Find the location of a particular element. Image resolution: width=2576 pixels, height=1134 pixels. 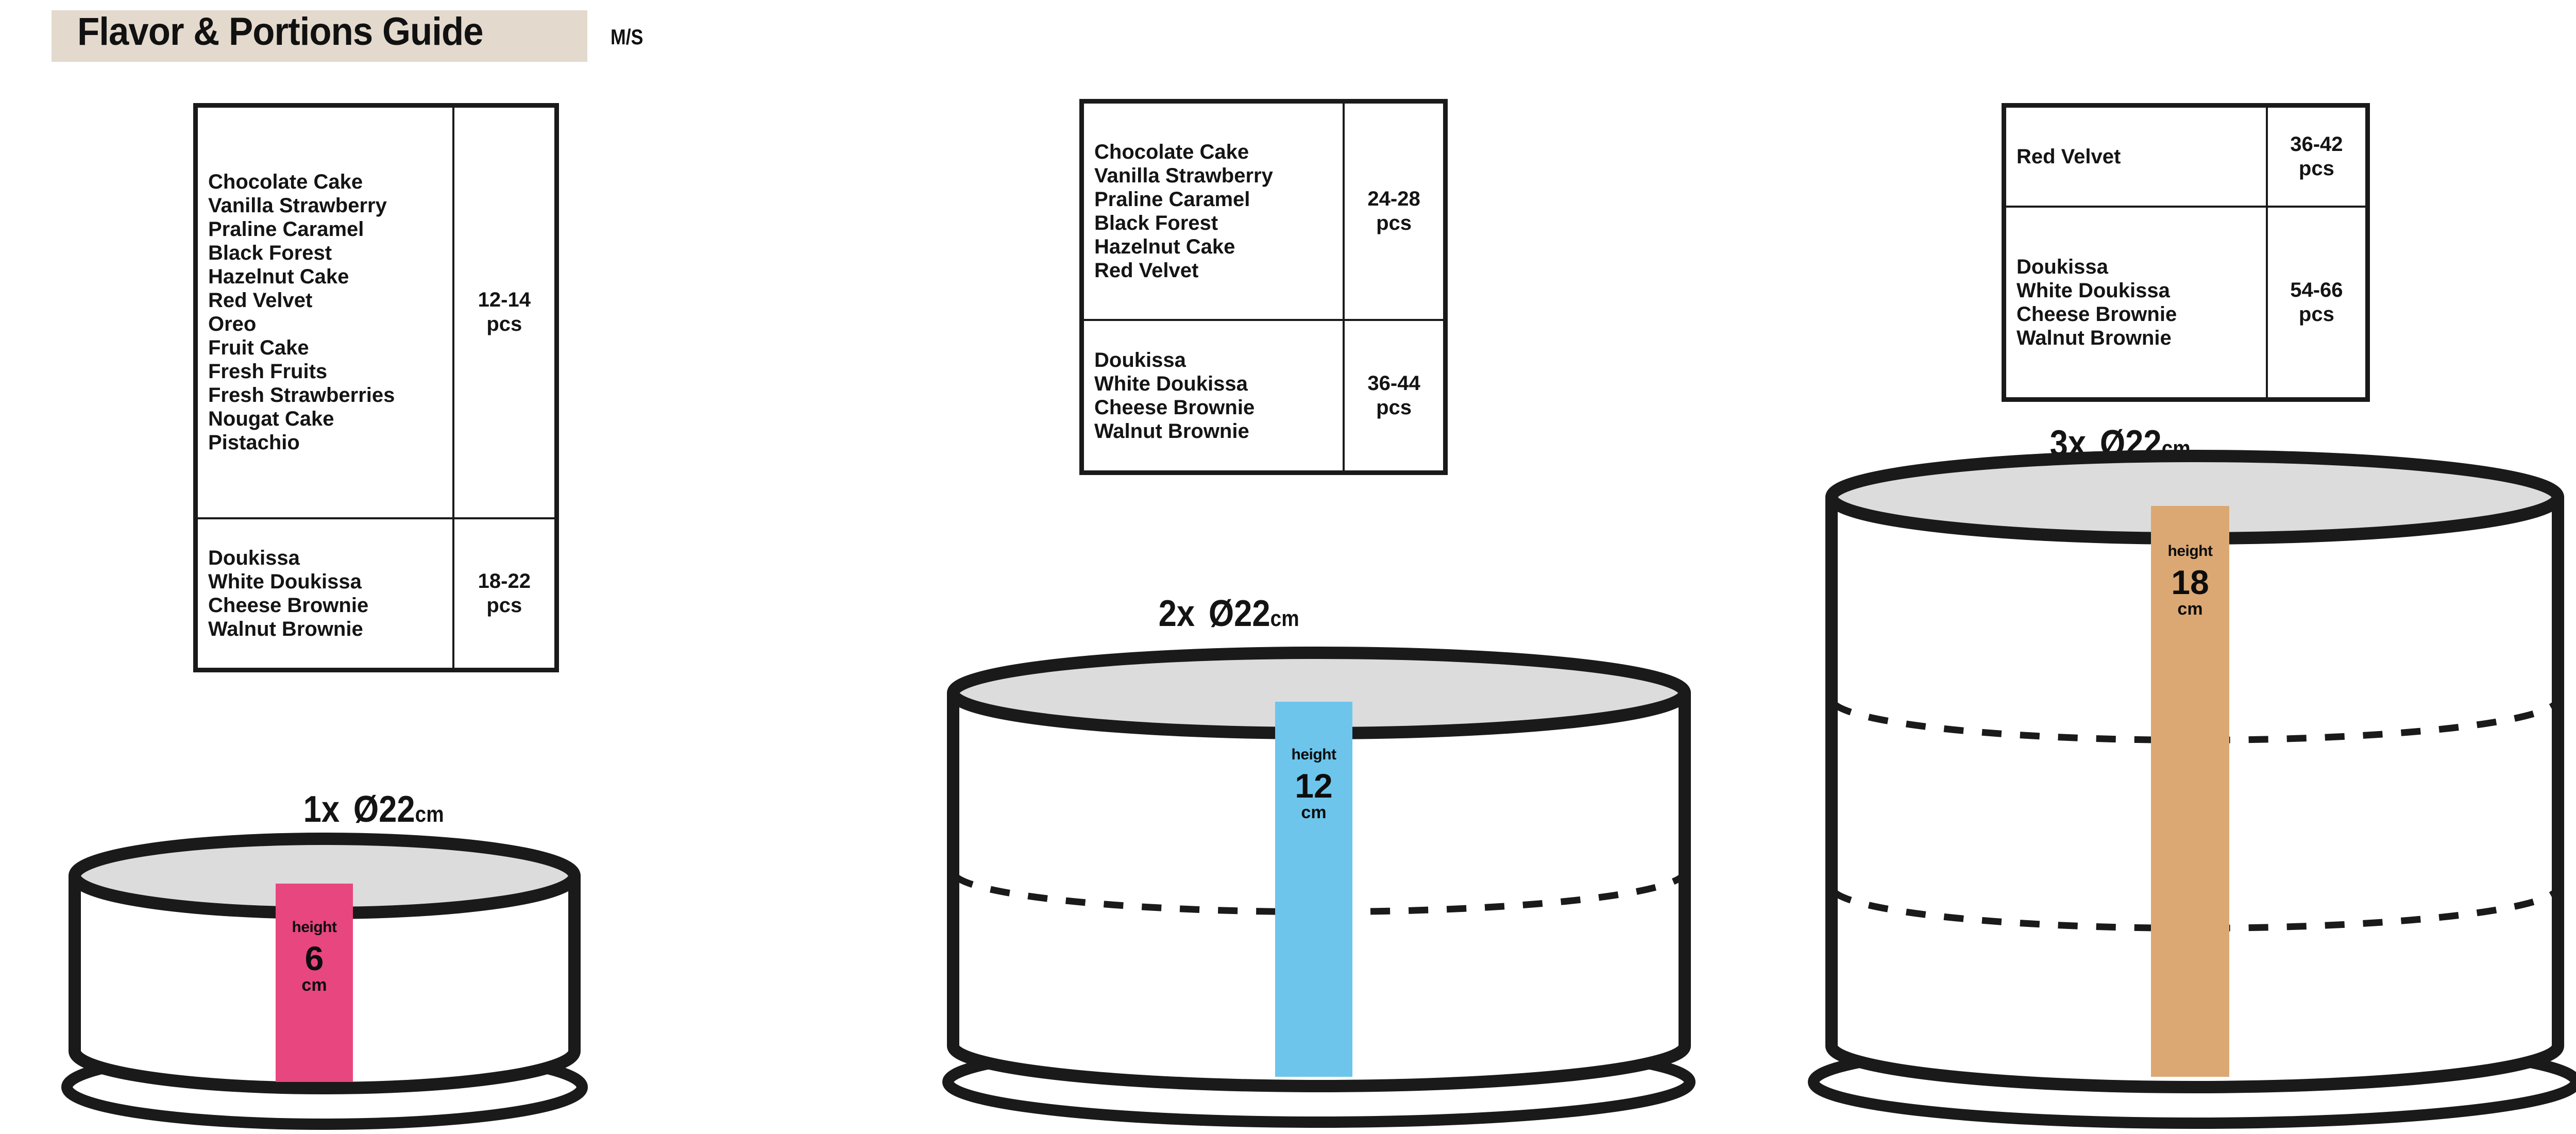

portion-count-cell: 36-44 pcs is located at coordinates (1394, 396).